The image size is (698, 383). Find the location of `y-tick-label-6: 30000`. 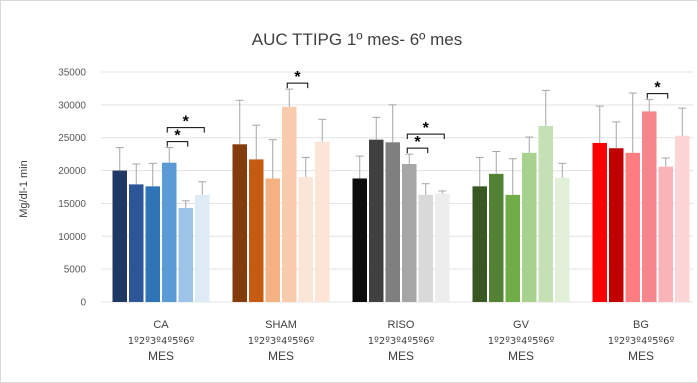

y-tick-label-6: 30000 is located at coordinates (72, 105).